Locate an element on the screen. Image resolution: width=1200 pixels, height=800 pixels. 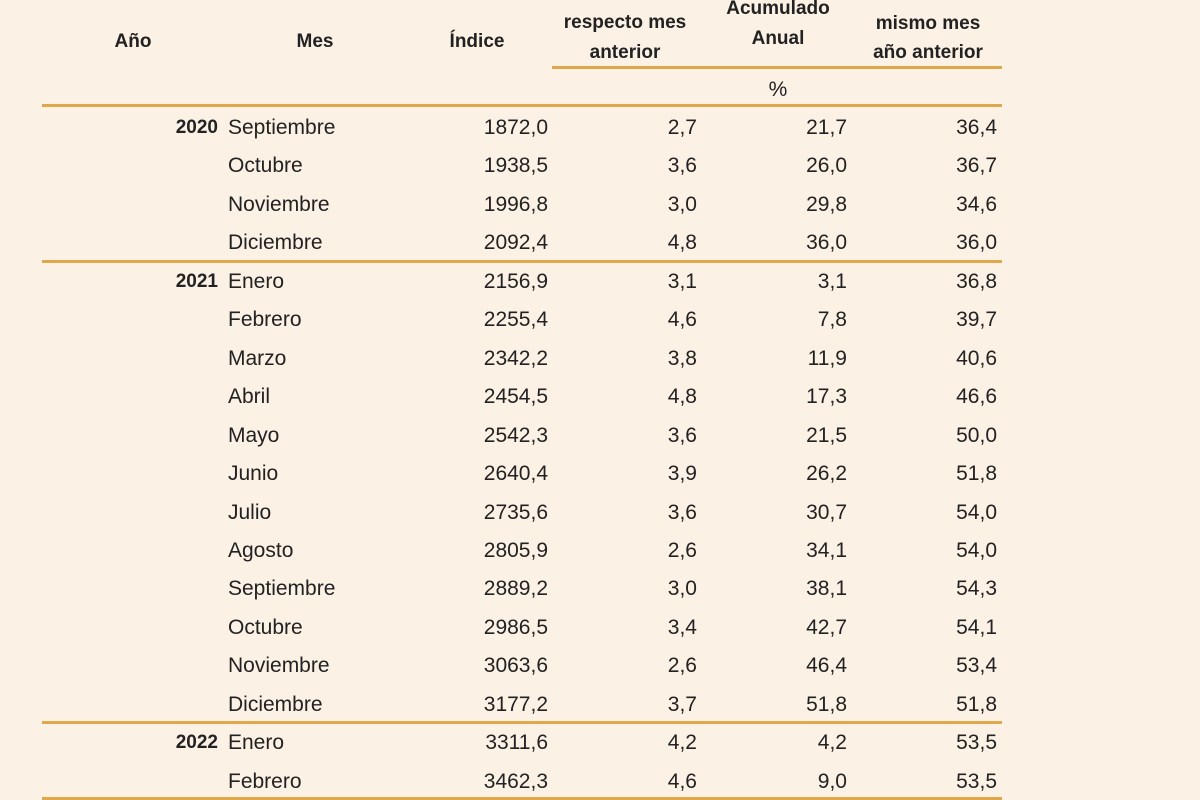
column-header: Acumulado is located at coordinates (778, 9).